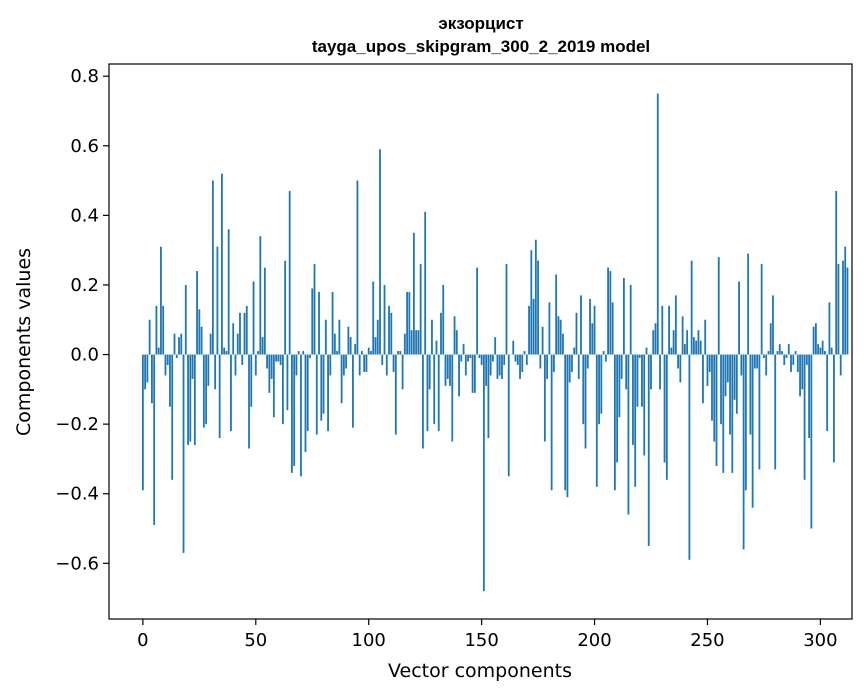  What do you see at coordinates (82, 320) in the screenshot?
I see `y-axis-ticks: 0.8 0.6 0.4 0.2 0.0 −0.2 −0.4 −0.6` at bounding box center [82, 320].